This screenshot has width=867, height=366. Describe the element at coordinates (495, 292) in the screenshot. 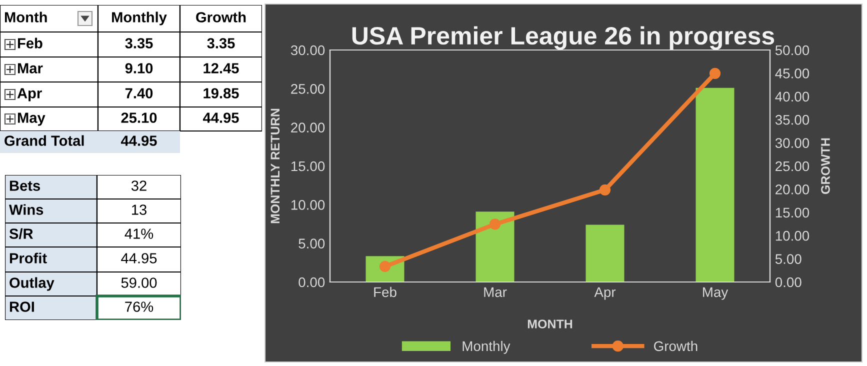

I see `x-tick-label: Mar` at that location.